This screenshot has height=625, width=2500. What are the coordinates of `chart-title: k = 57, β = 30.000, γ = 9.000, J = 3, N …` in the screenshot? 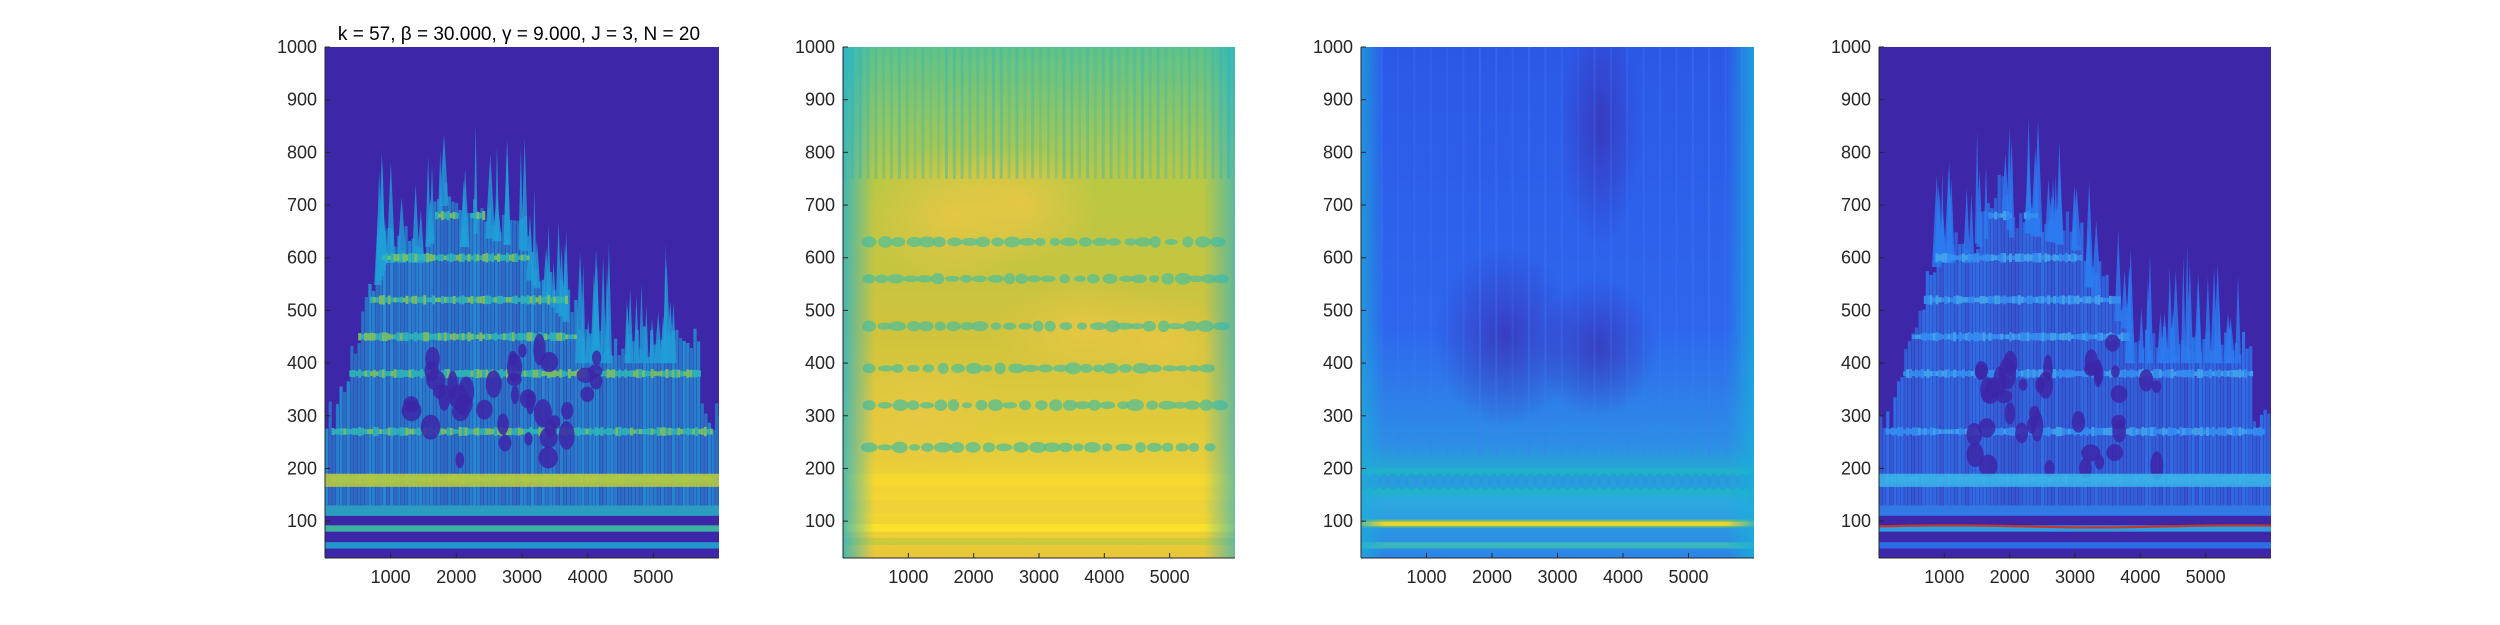 It's located at (519, 34).